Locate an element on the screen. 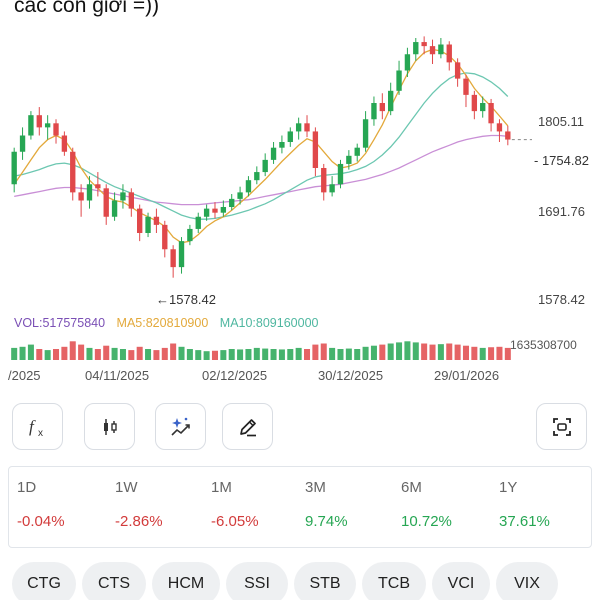 The image size is (600, 600). ticker-chip: VCI is located at coordinates (461, 581).